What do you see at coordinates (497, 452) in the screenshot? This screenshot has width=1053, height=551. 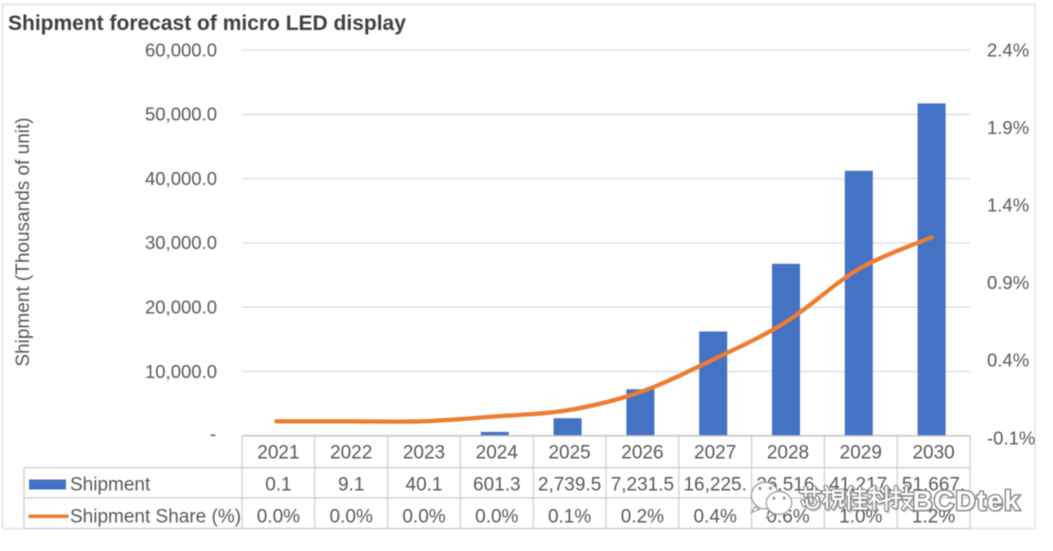 I see `svg-text: 2024` at bounding box center [497, 452].